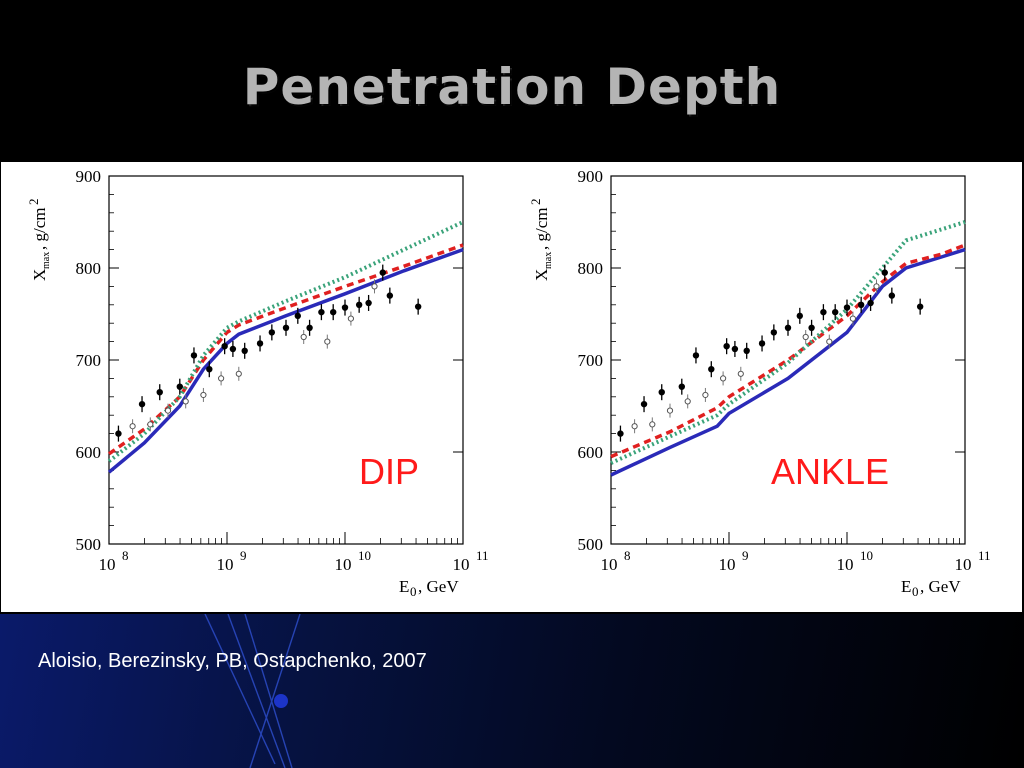 This screenshot has height=768, width=1024. What do you see at coordinates (46, 260) in the screenshot?
I see `y-axis-title-sub: max` at bounding box center [46, 260].